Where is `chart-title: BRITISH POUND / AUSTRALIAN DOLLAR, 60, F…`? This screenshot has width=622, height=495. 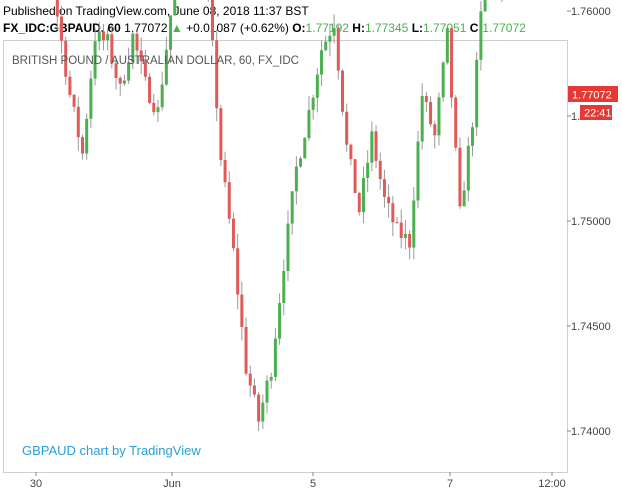
chart-title: BRITISH POUND / AUSTRALIAN DOLLAR, 60, F… is located at coordinates (155, 61).